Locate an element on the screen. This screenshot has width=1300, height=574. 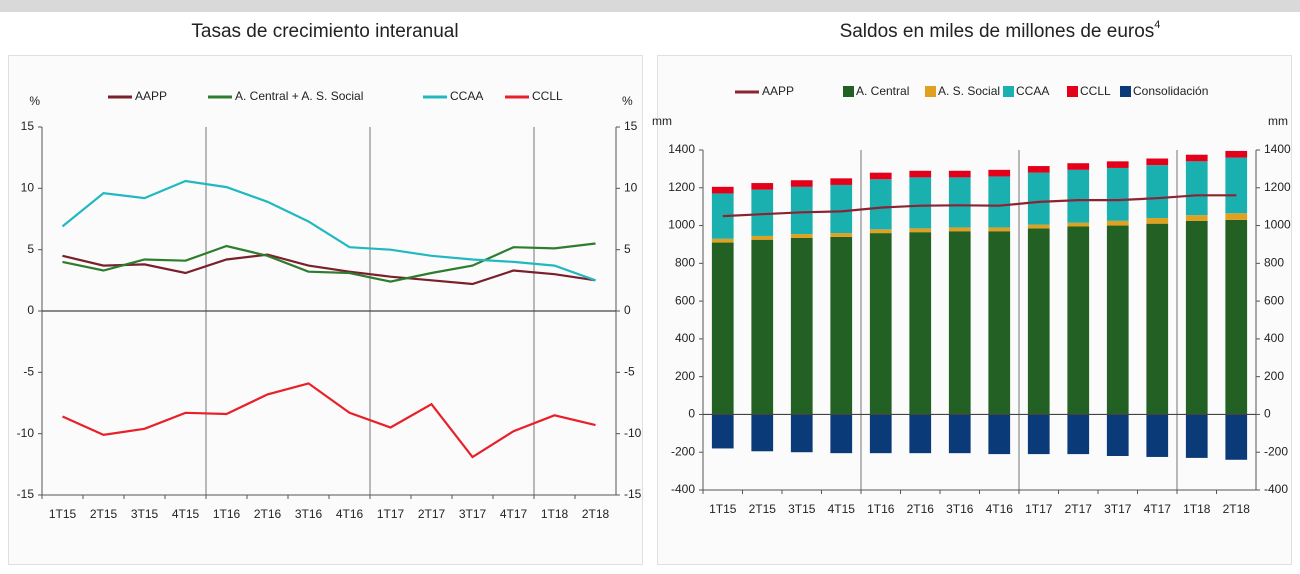
y-tick-label: 1000 is located at coordinates (681, 225).